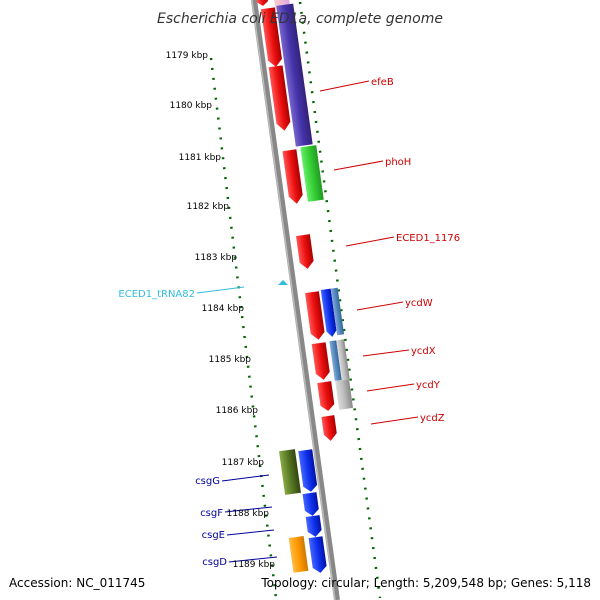  I want to click on leader-line-csgE, so click(250, 532).